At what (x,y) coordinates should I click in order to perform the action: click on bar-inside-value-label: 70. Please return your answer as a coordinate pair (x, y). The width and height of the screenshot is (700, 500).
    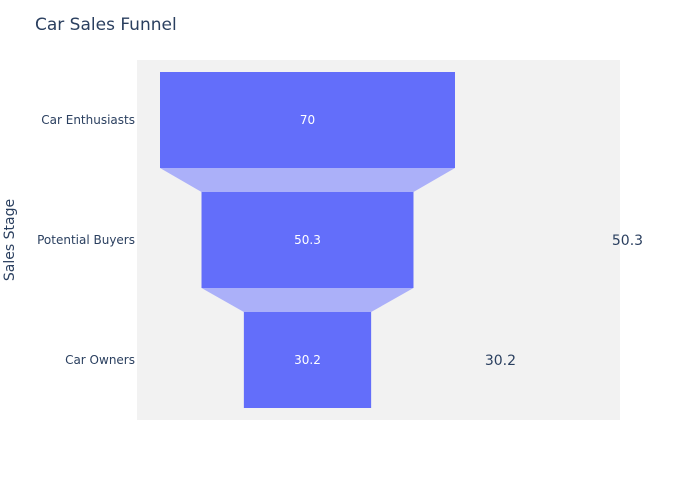
    Looking at the image, I should click on (307, 120).